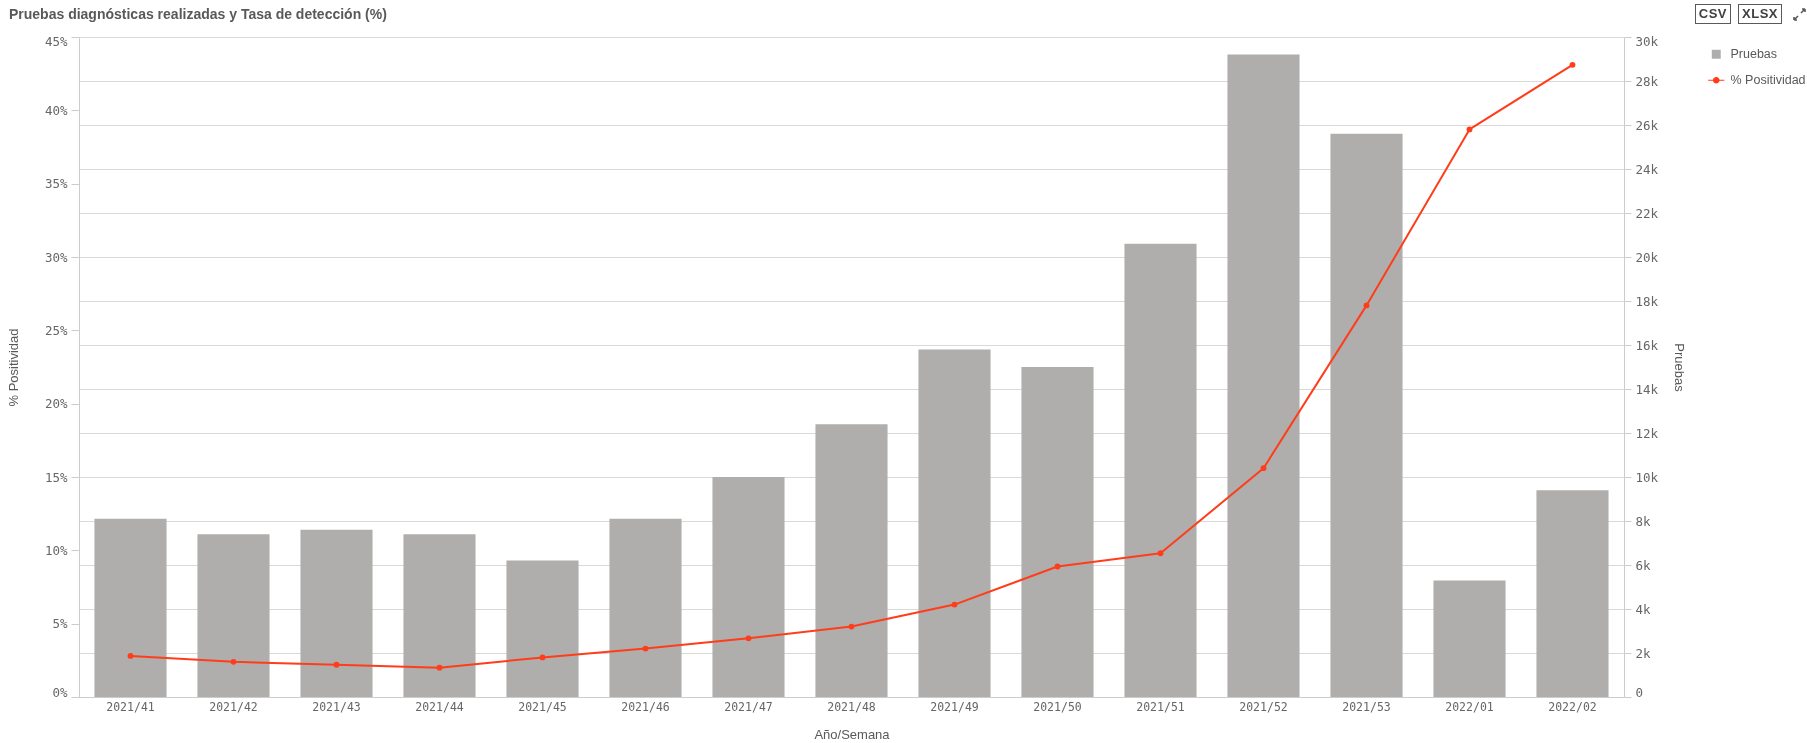 This screenshot has width=1807, height=743. I want to click on x-tick-label: 2021/47, so click(748, 706).